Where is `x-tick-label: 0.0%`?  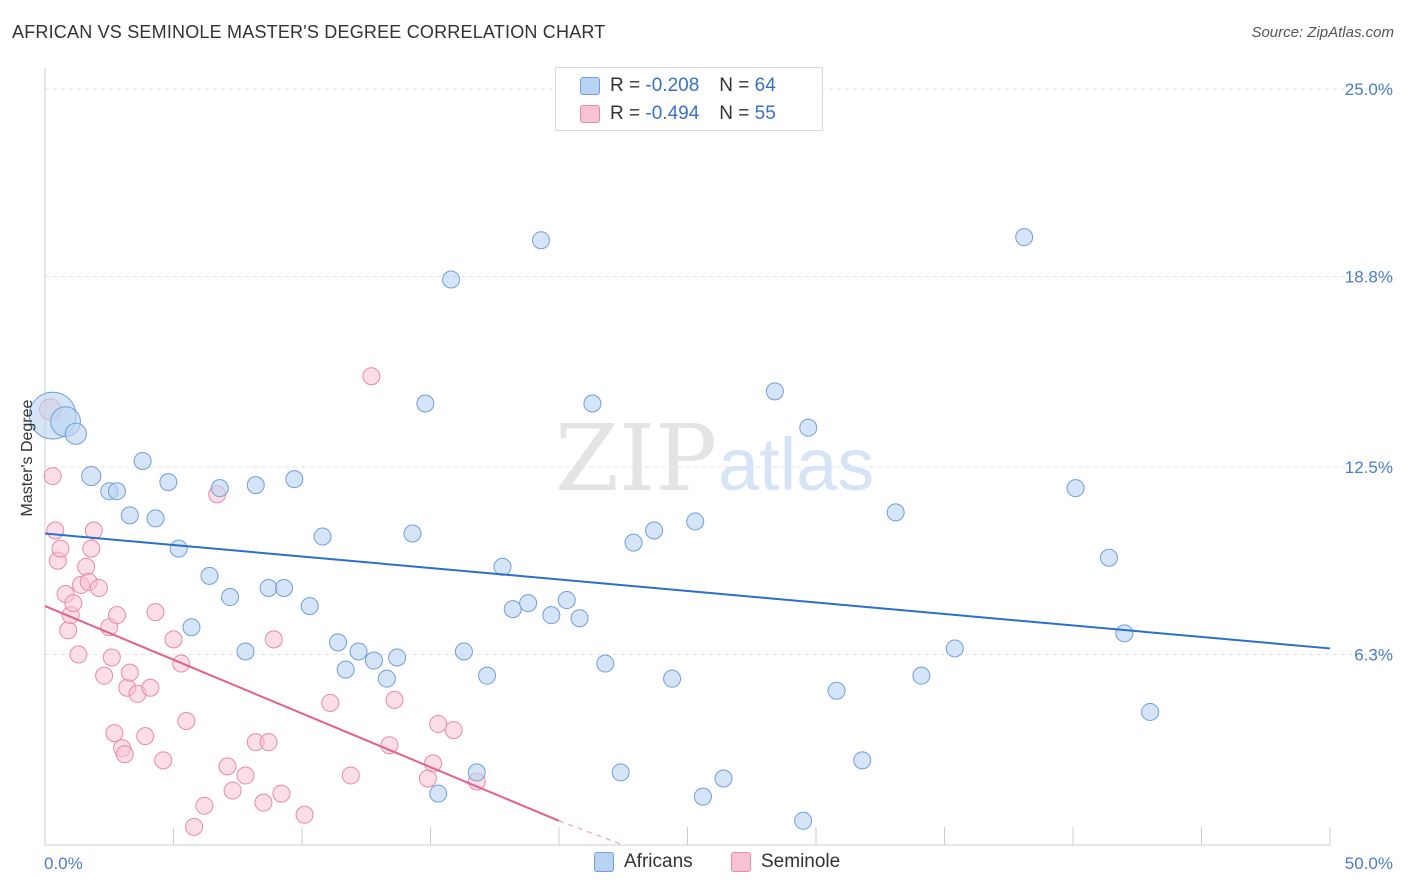
x-tick-label: 0.0% is located at coordinates (63, 863).